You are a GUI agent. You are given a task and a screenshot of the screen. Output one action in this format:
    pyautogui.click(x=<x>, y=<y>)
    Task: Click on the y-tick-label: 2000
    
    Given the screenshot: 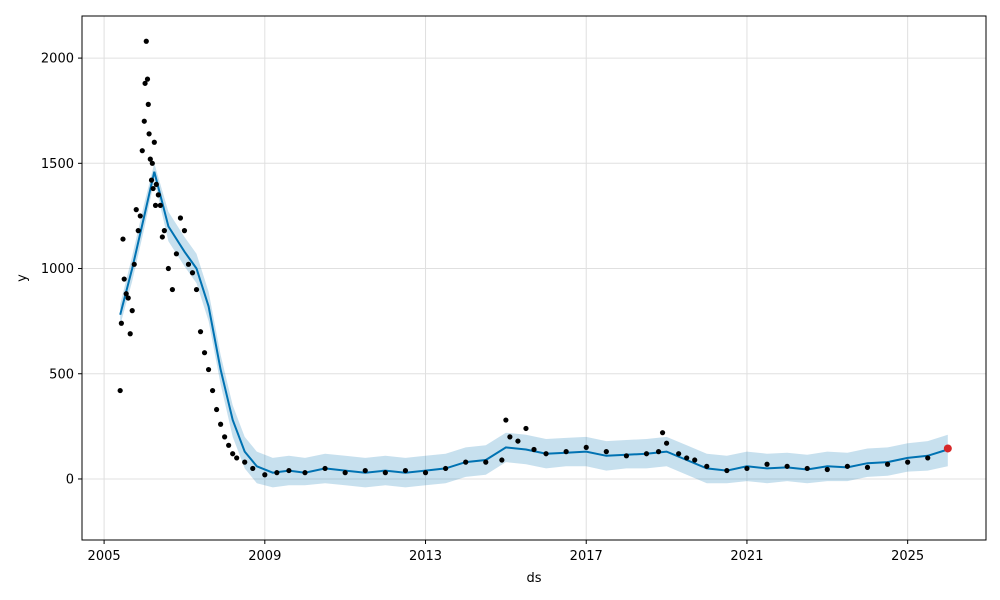 What is the action you would take?
    pyautogui.click(x=57, y=59)
    